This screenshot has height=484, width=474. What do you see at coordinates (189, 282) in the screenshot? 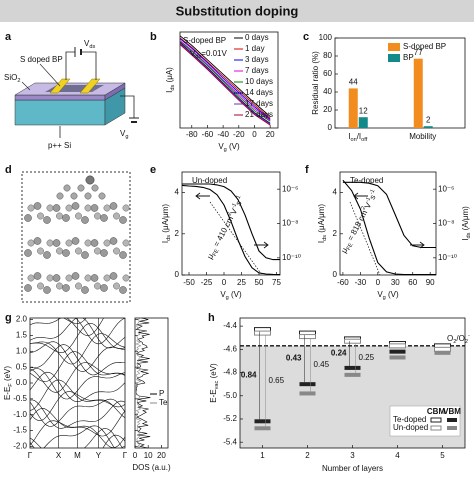
I see `x-tick-label: -50` at bounding box center [189, 282].